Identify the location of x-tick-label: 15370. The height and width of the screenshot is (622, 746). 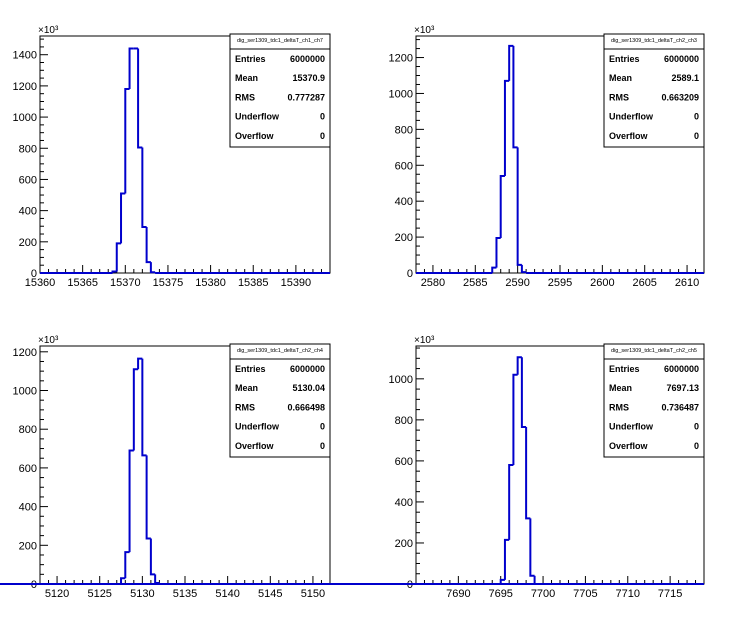
(125, 283).